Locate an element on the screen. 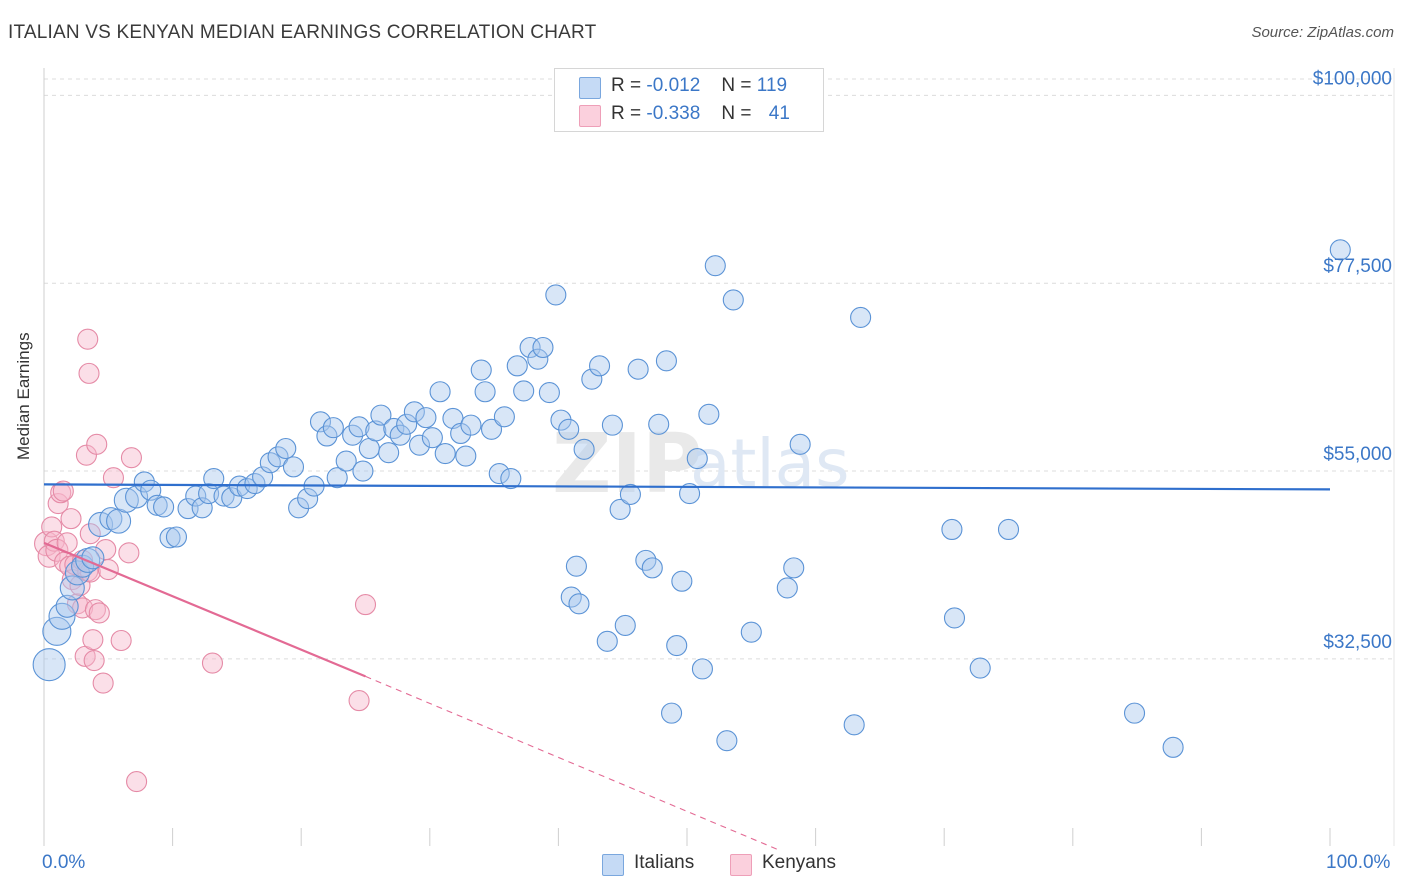 The image size is (1406, 892). legend-r-value: -0.012 is located at coordinates (673, 85).